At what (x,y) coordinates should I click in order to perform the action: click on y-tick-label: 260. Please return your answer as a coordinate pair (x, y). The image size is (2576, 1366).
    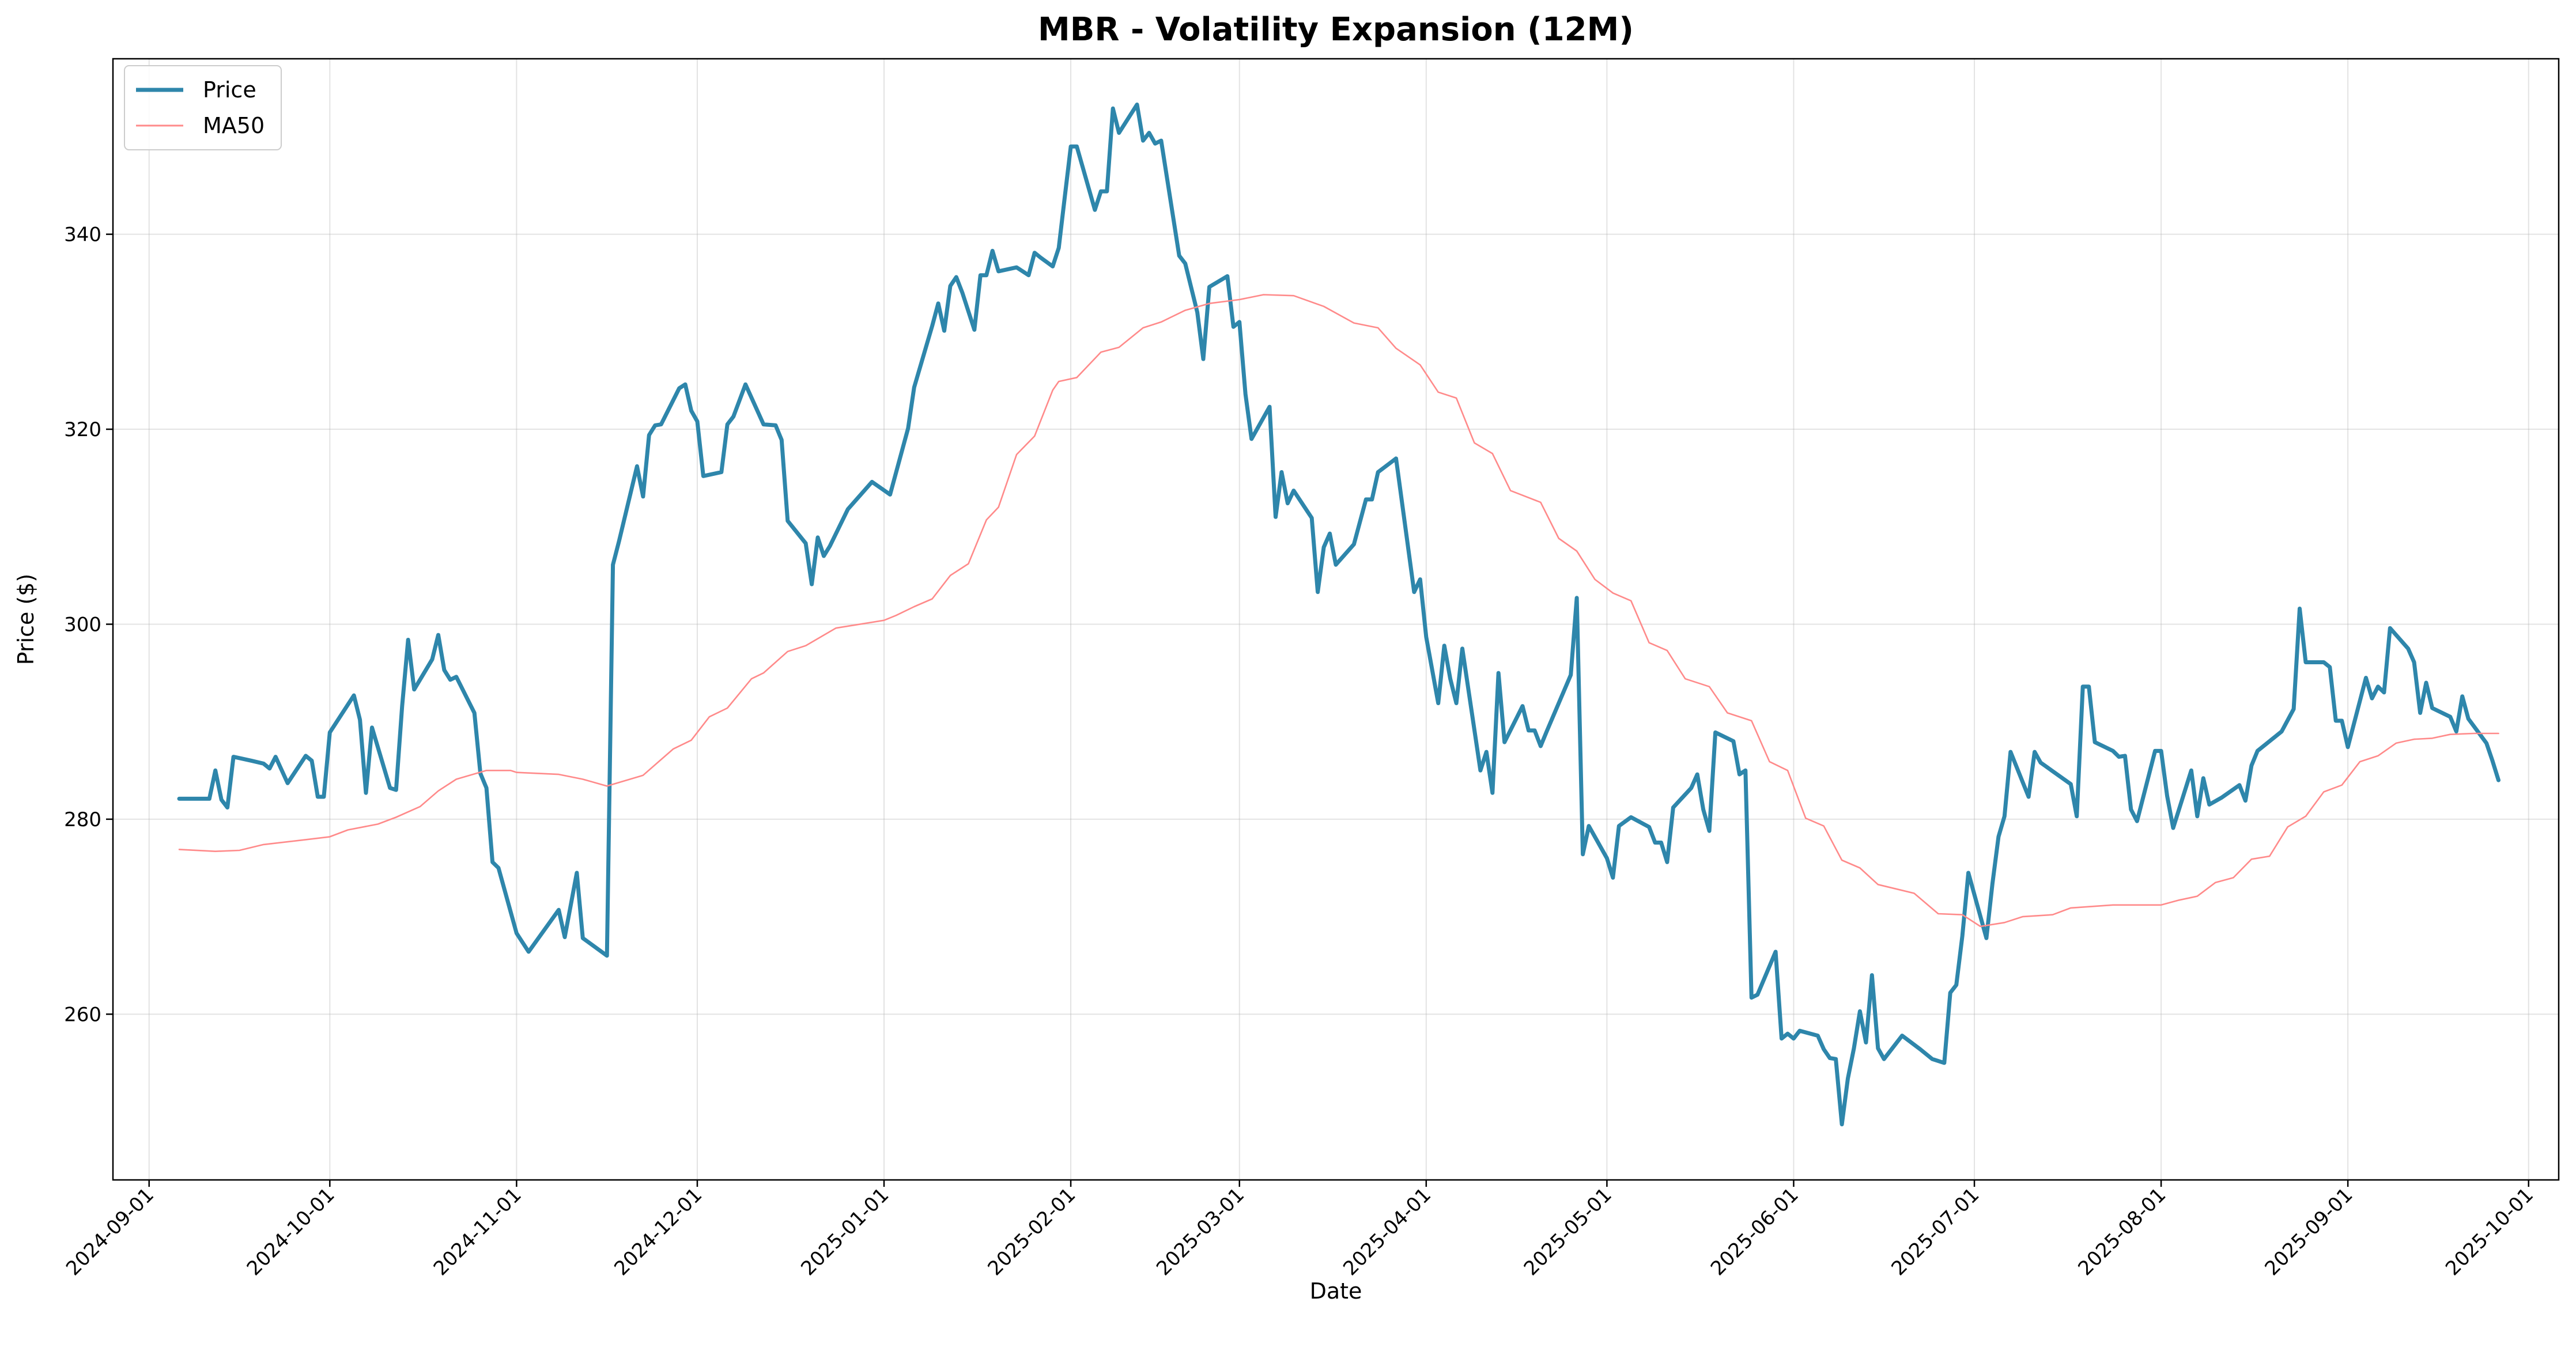
    Looking at the image, I should click on (82, 1014).